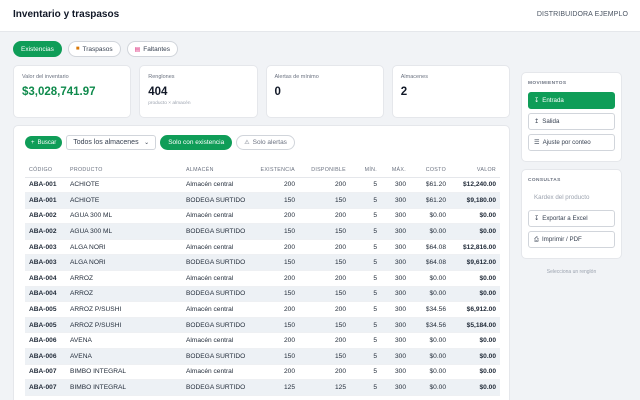 The height and width of the screenshot is (400, 640). Describe the element at coordinates (47, 200) in the screenshot. I see `cell-codigo: ABA-001` at that location.